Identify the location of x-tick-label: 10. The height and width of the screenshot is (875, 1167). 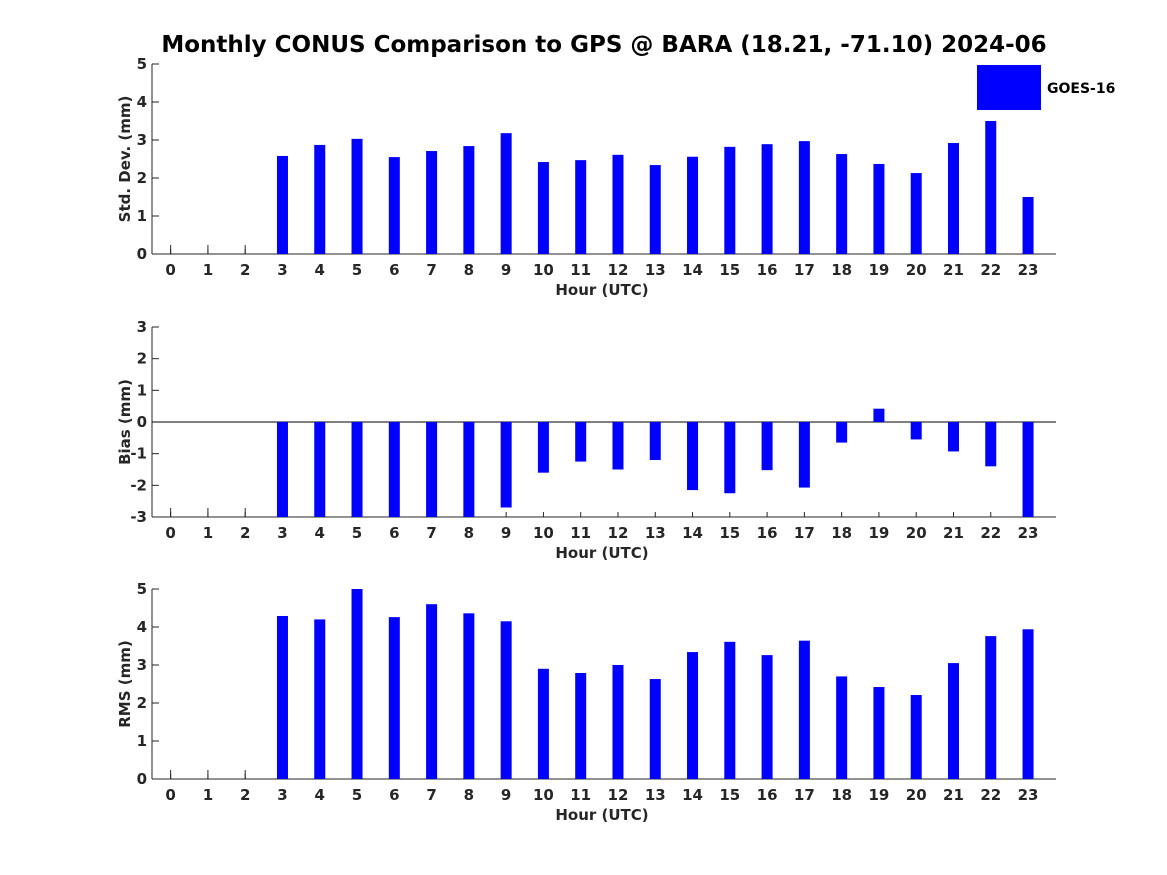
(543, 533).